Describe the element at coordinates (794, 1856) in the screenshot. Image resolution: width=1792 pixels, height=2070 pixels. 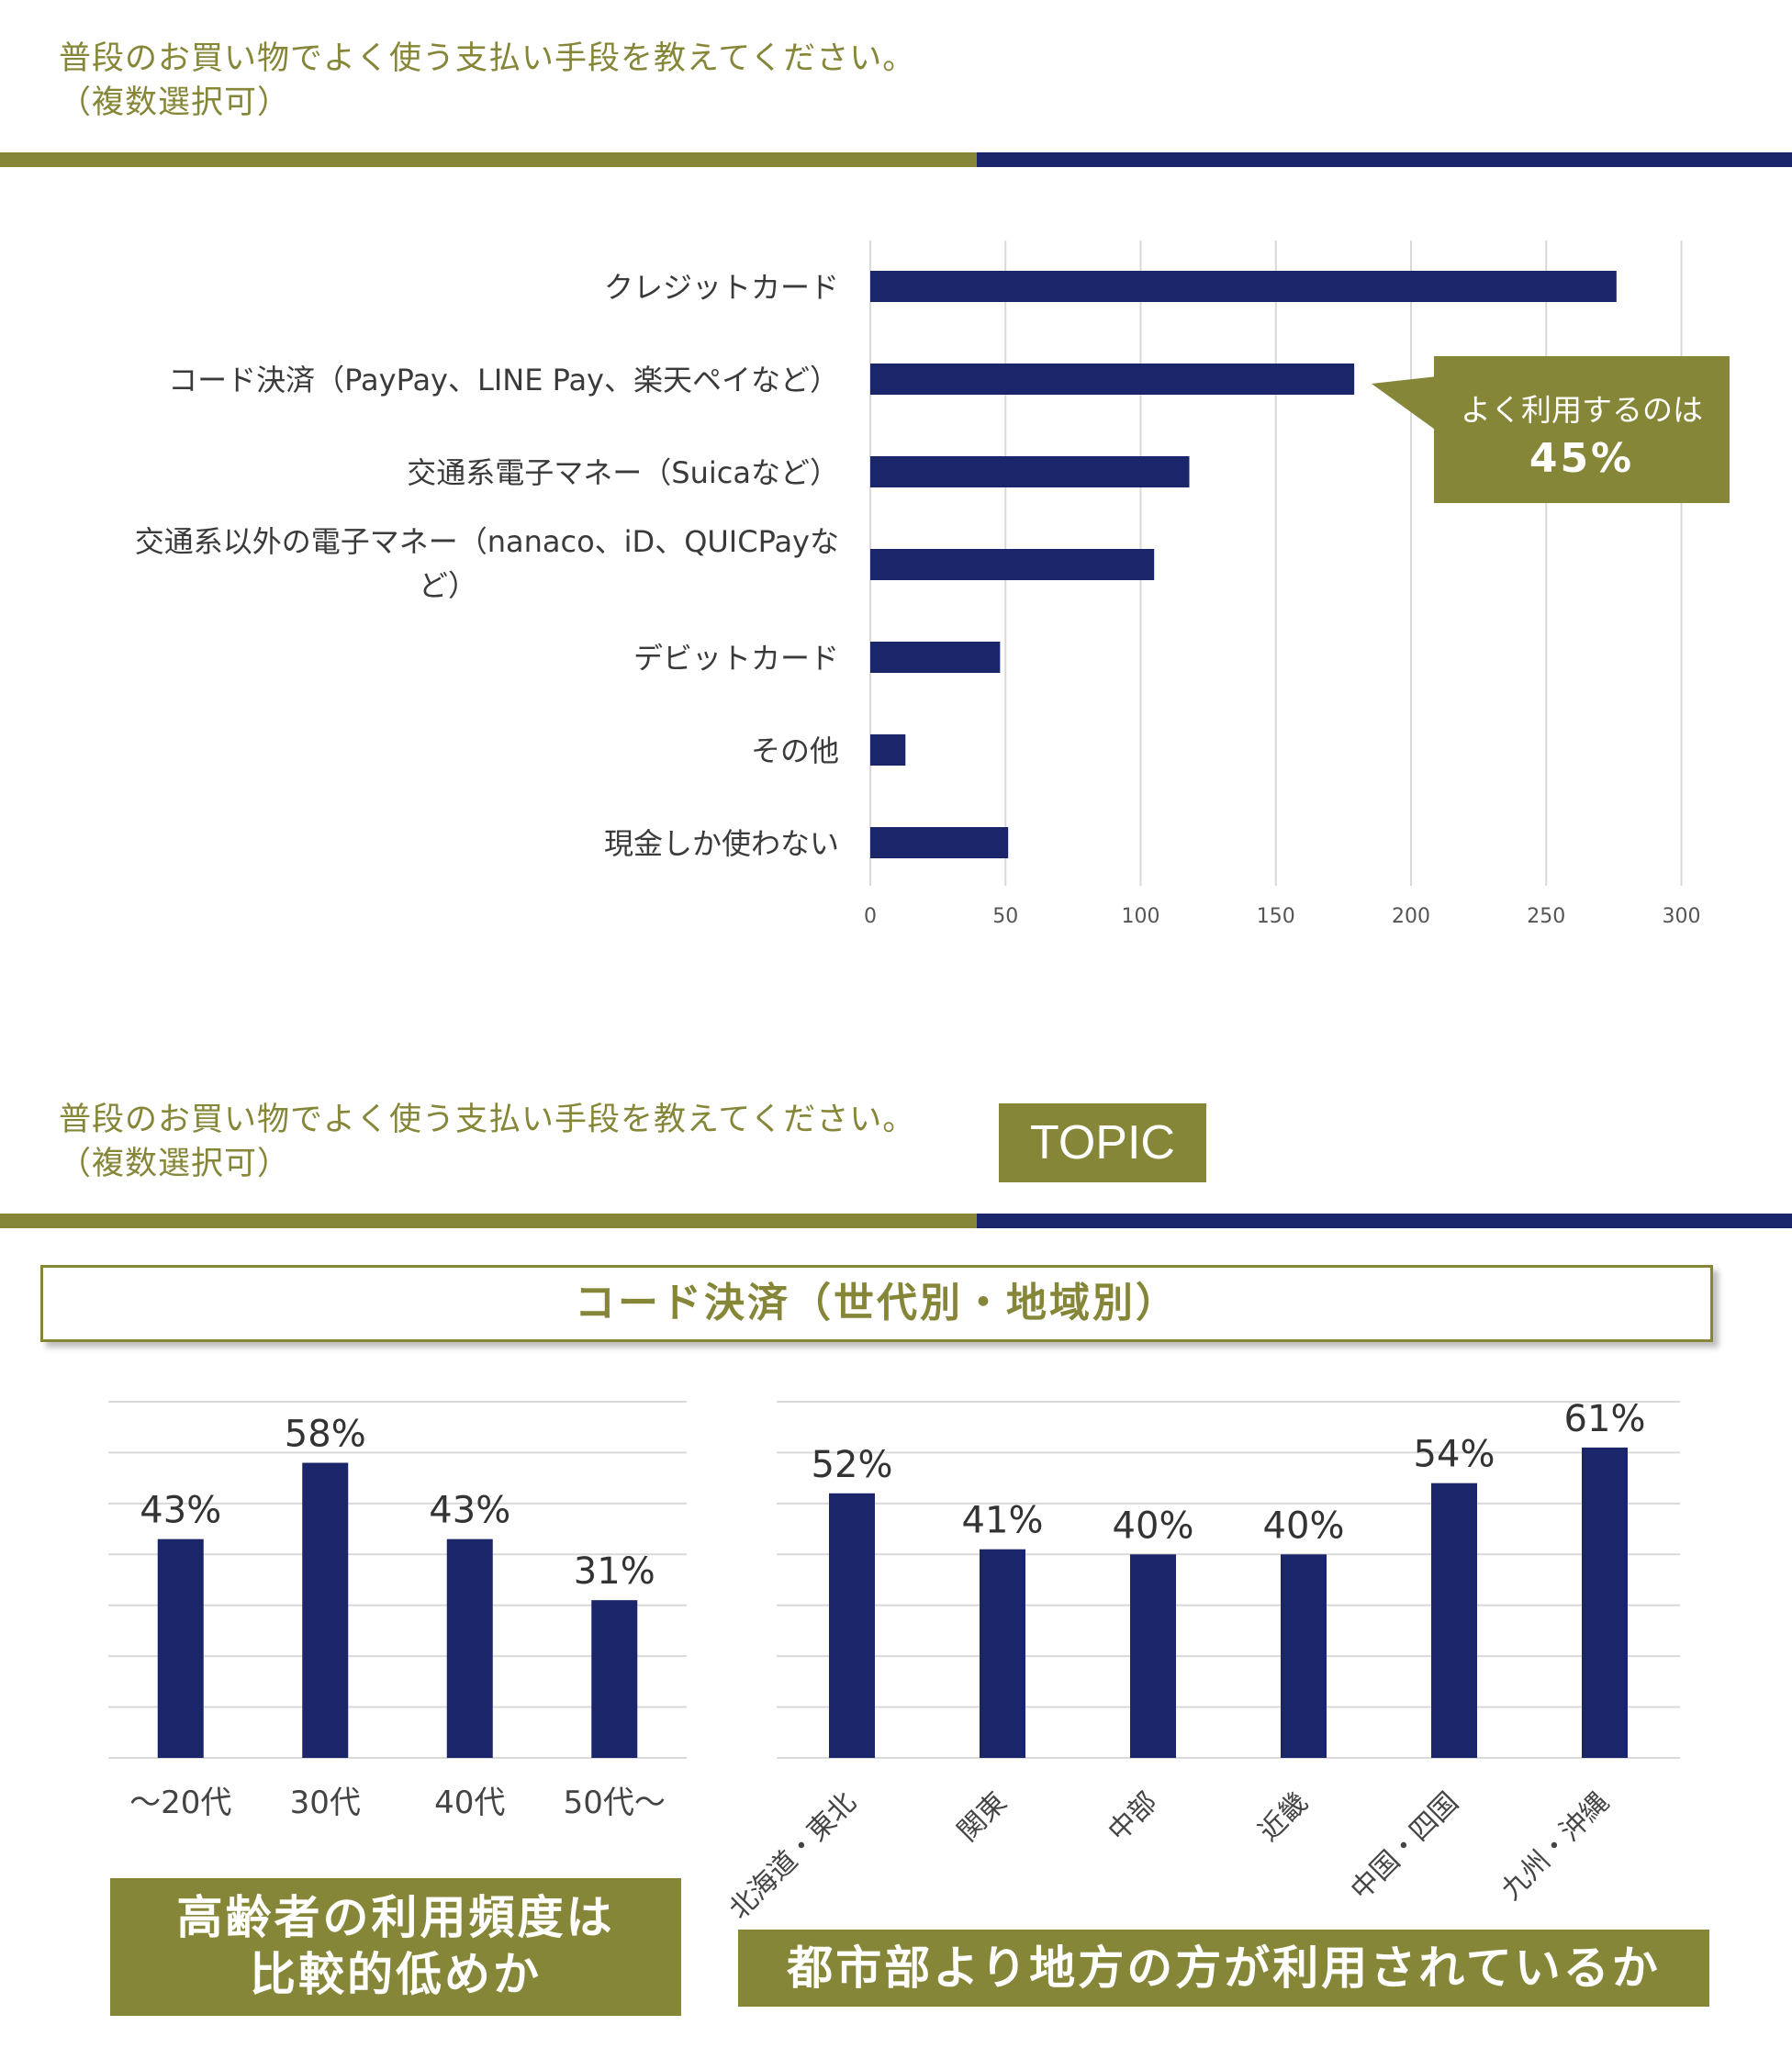
I see `category-label: 北海道・東北` at that location.